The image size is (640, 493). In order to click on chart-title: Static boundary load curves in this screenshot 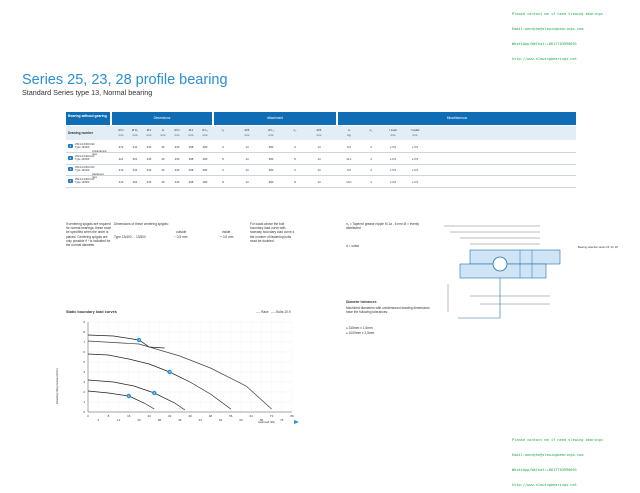, I will do `click(91, 312)`.